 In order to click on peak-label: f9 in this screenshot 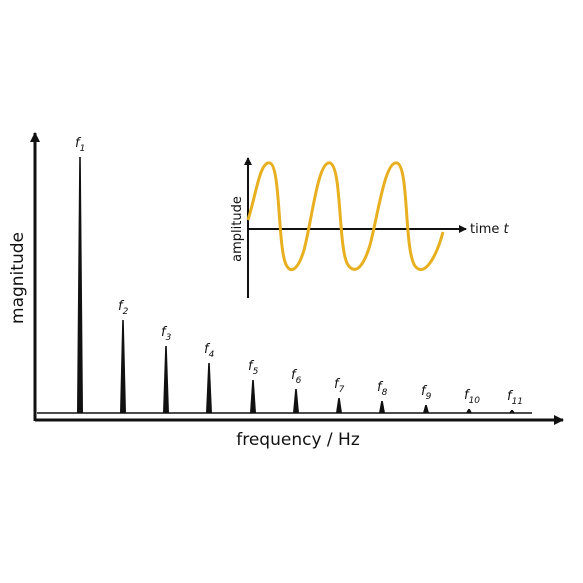, I will do `click(426, 393)`.